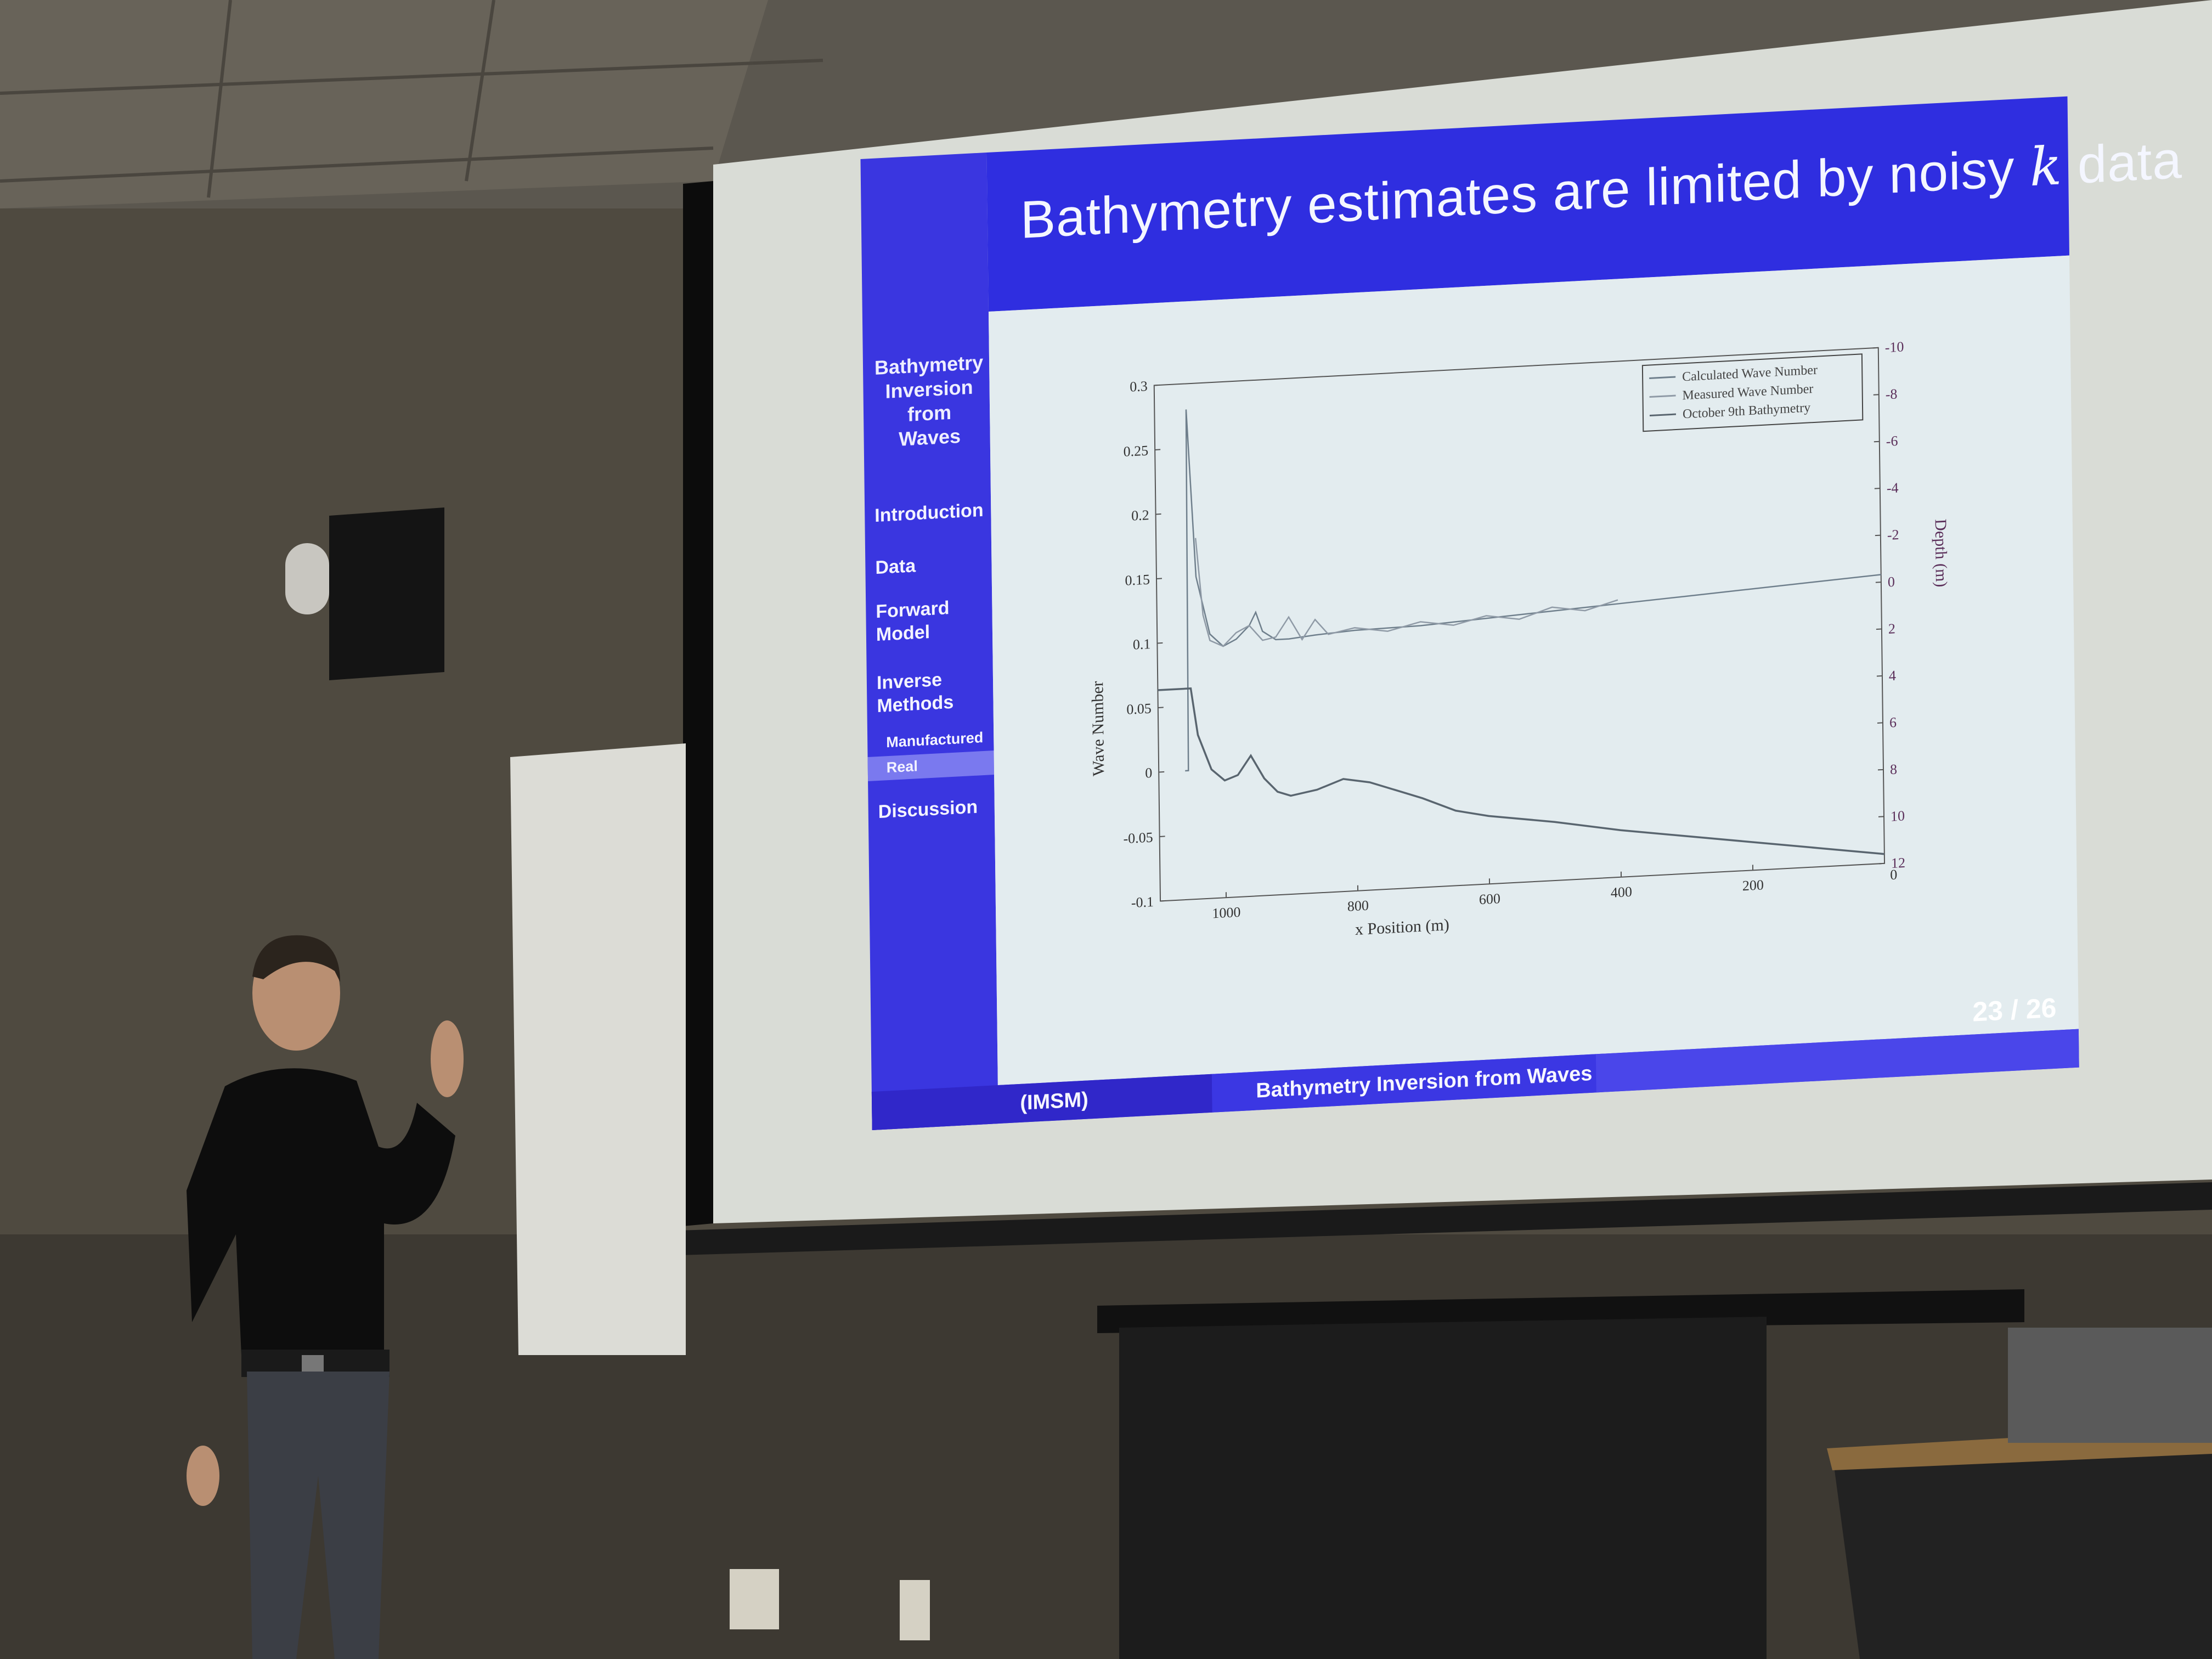  I want to click on sidebar-subitem-manufactured: Manufactured, so click(935, 740).